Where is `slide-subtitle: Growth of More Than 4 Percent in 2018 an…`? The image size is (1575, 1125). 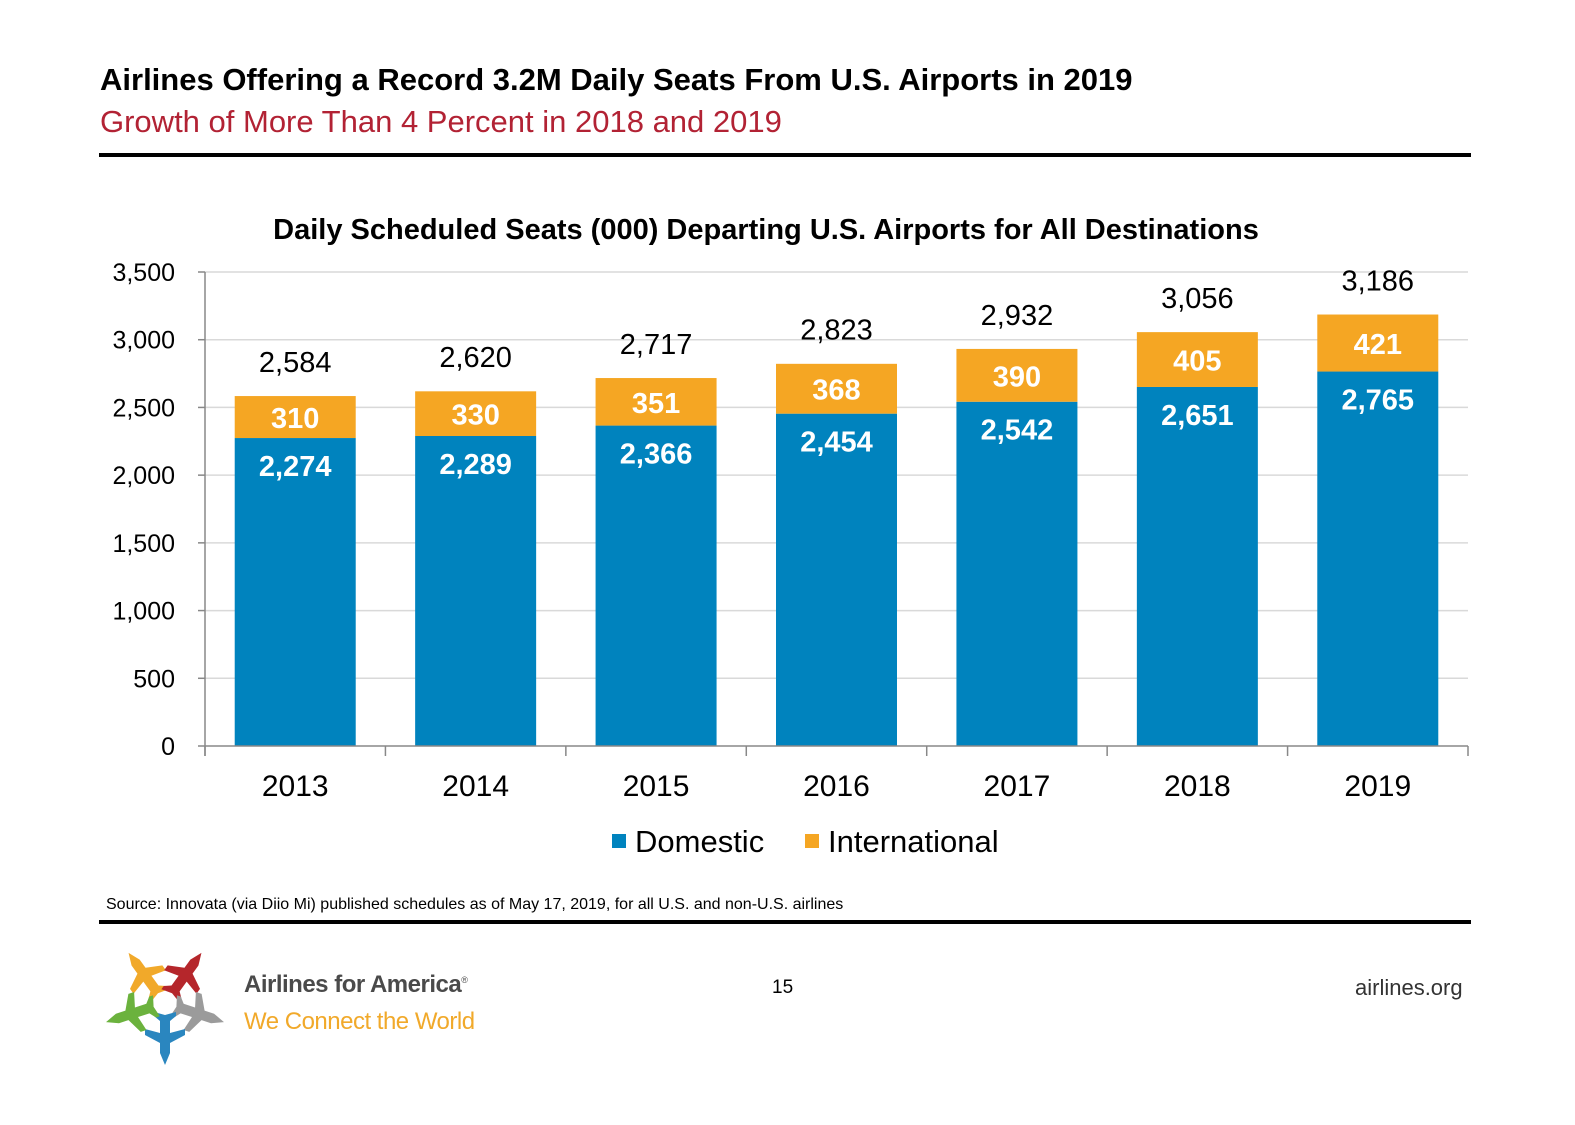 slide-subtitle: Growth of More Than 4 Percent in 2018 an… is located at coordinates (441, 121).